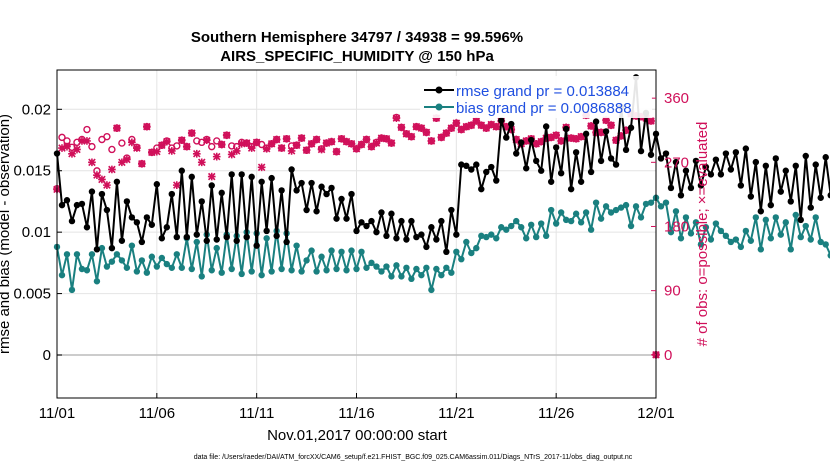  I want to click on x-tick-label-0: 11/01, so click(57, 413).